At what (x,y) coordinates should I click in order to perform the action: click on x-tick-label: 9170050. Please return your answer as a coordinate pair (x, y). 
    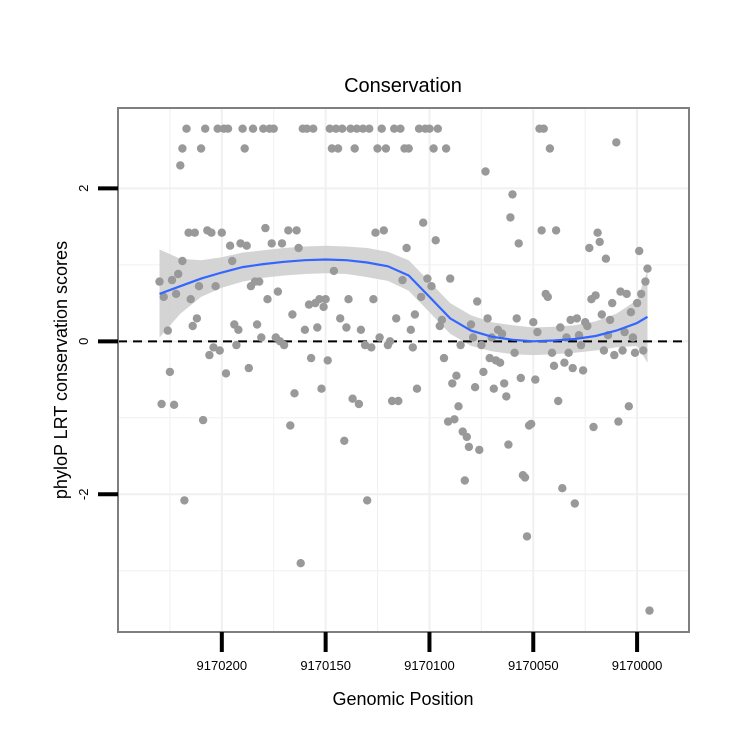
    Looking at the image, I should click on (533, 665).